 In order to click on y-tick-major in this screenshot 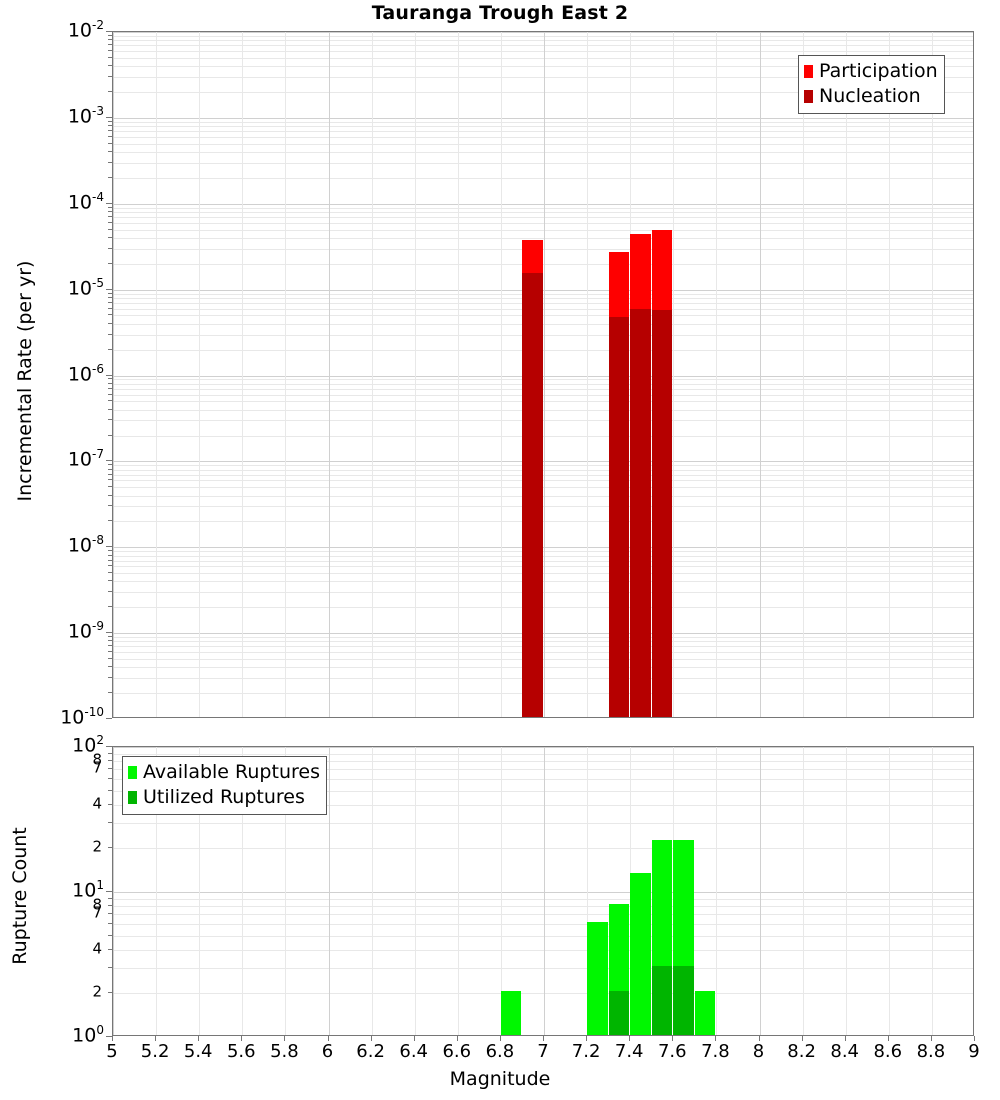, I will do `click(109, 1036)`.